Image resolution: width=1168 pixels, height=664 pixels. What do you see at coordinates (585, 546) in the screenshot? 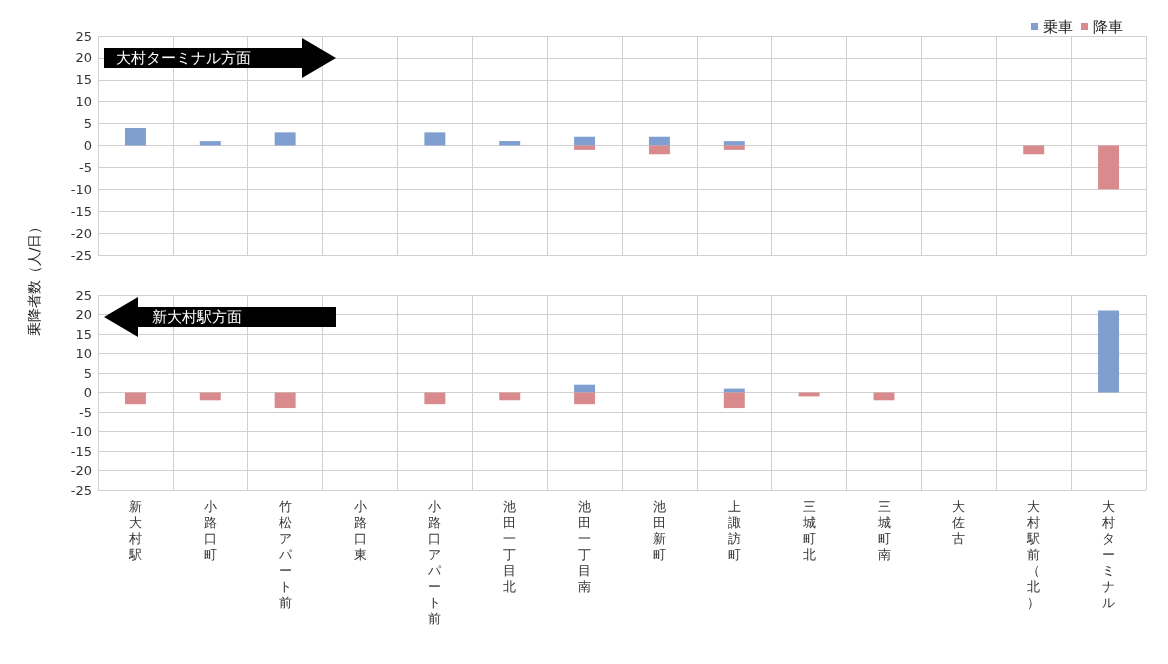
I see `x-tick-label: 池田一丁目南` at bounding box center [585, 546].